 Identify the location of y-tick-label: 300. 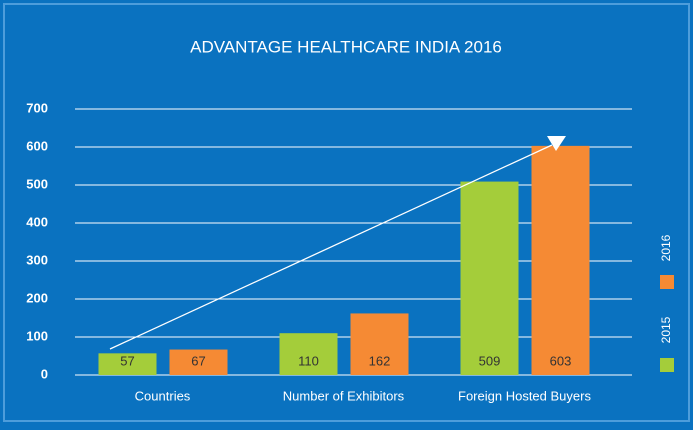
(37, 259).